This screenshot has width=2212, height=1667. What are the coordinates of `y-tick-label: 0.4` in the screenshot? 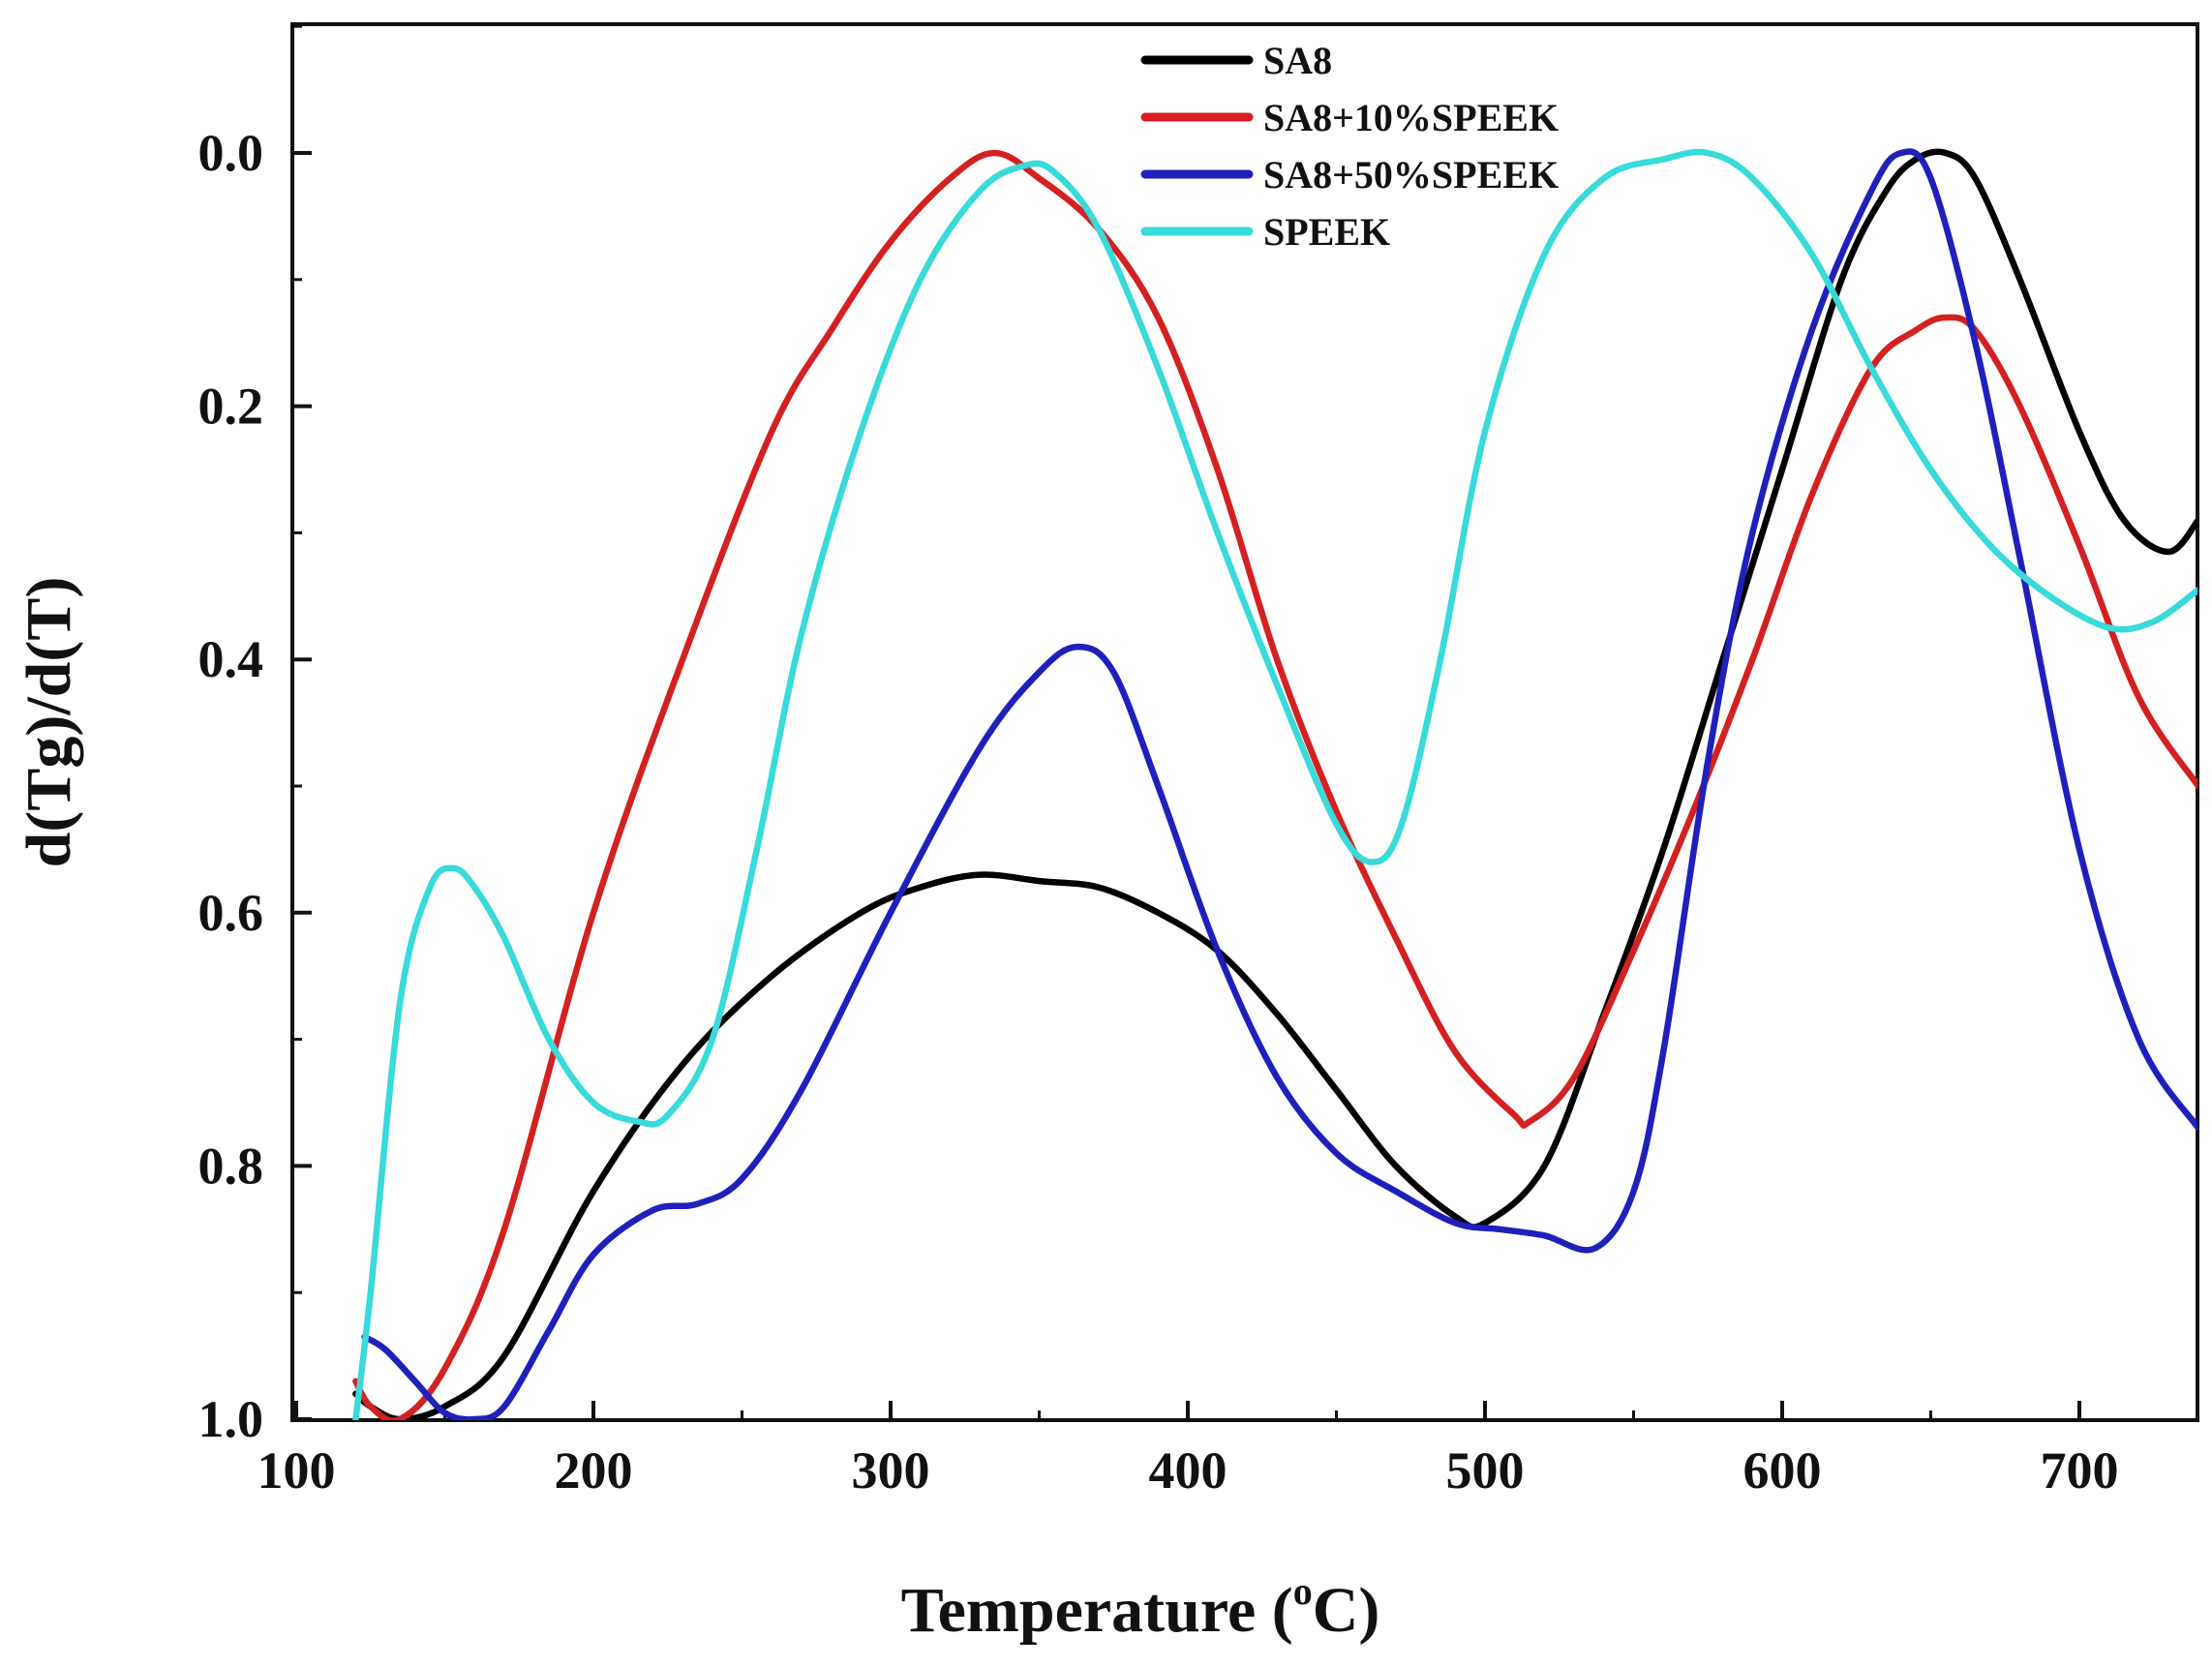 It's located at (231, 659).